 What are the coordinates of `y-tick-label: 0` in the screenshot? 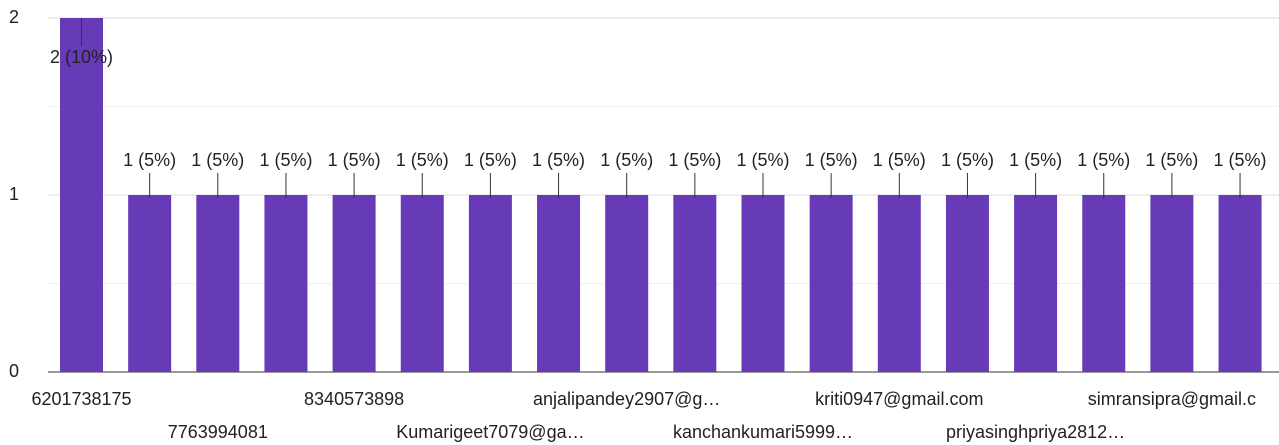 It's located at (14, 371).